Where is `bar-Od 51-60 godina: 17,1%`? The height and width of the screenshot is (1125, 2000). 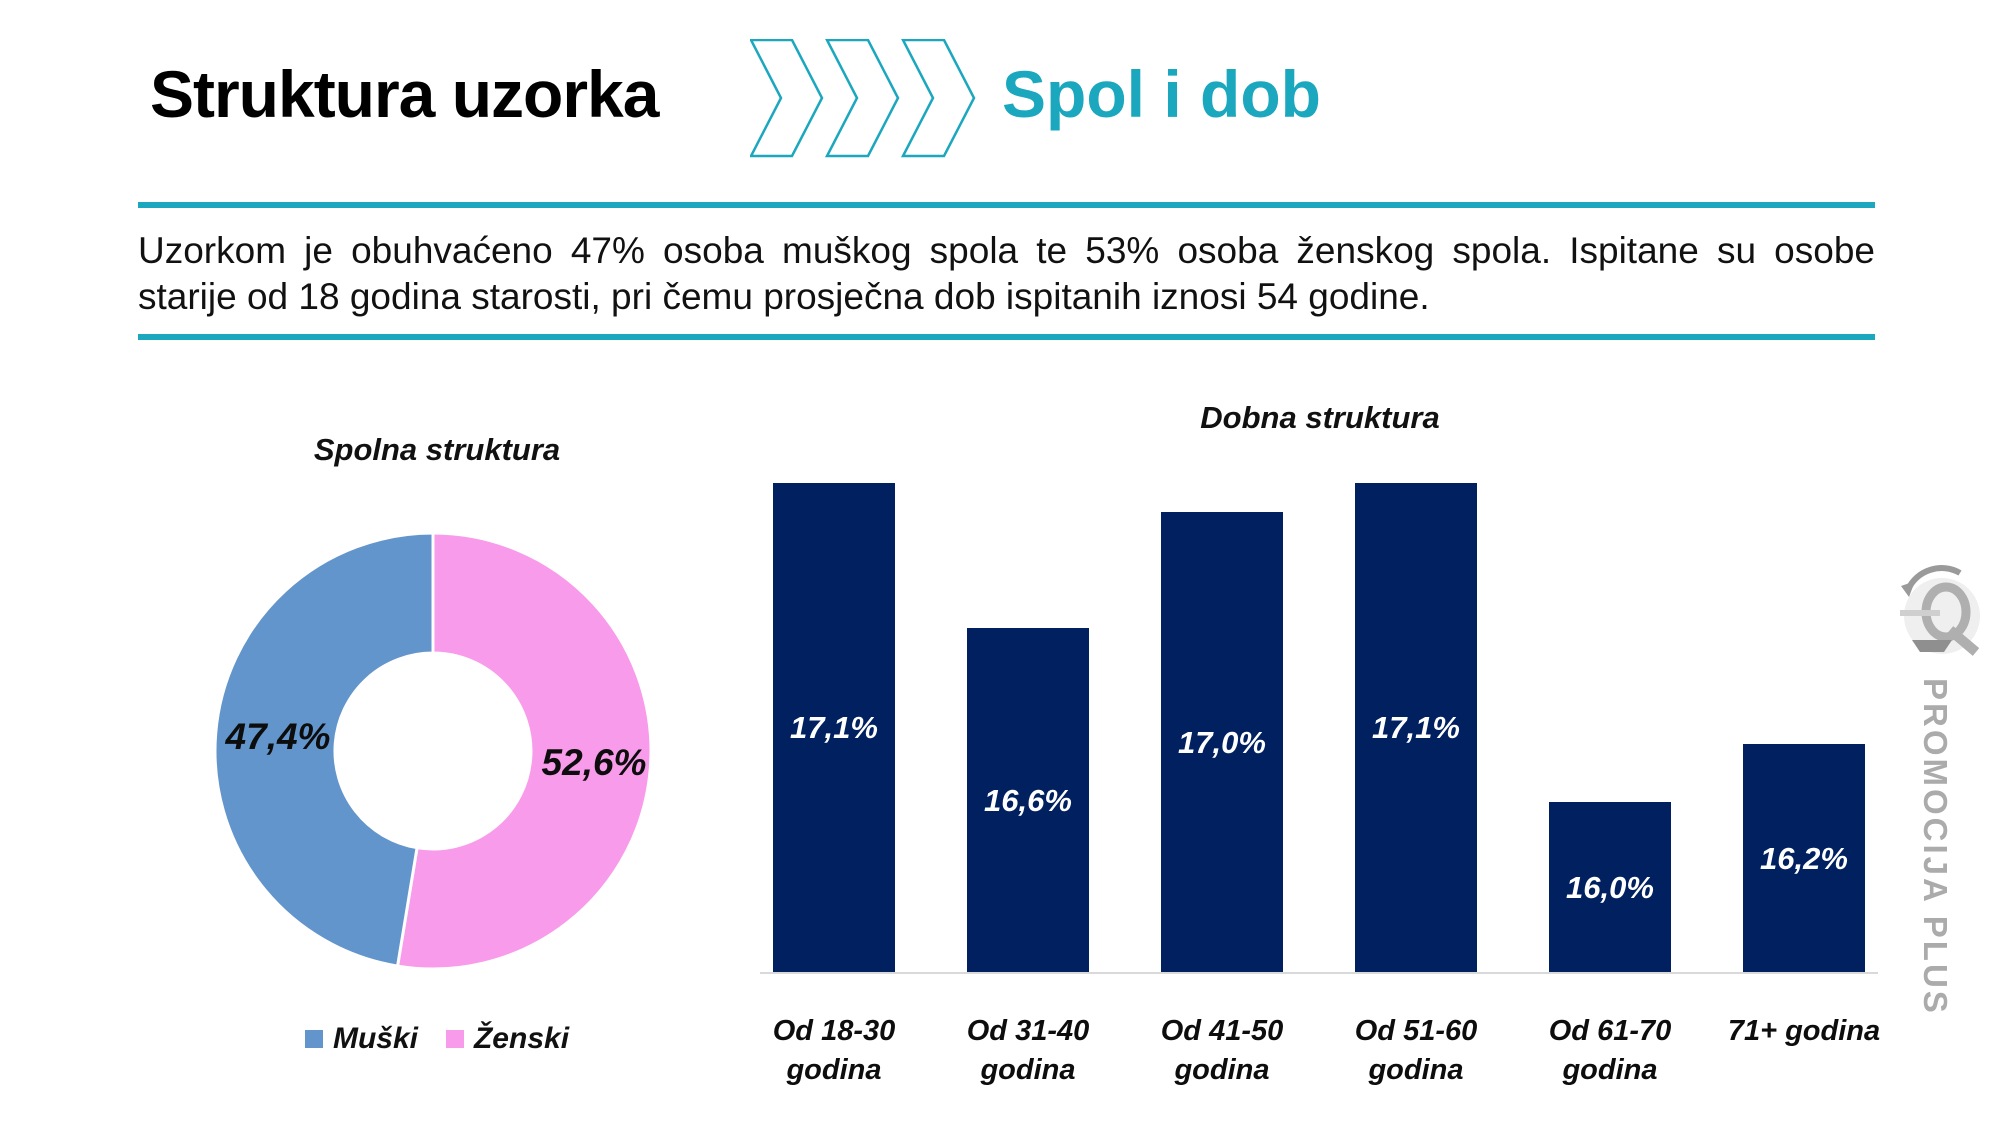 bar-Od 51-60 godina: 17,1% is located at coordinates (1416, 728).